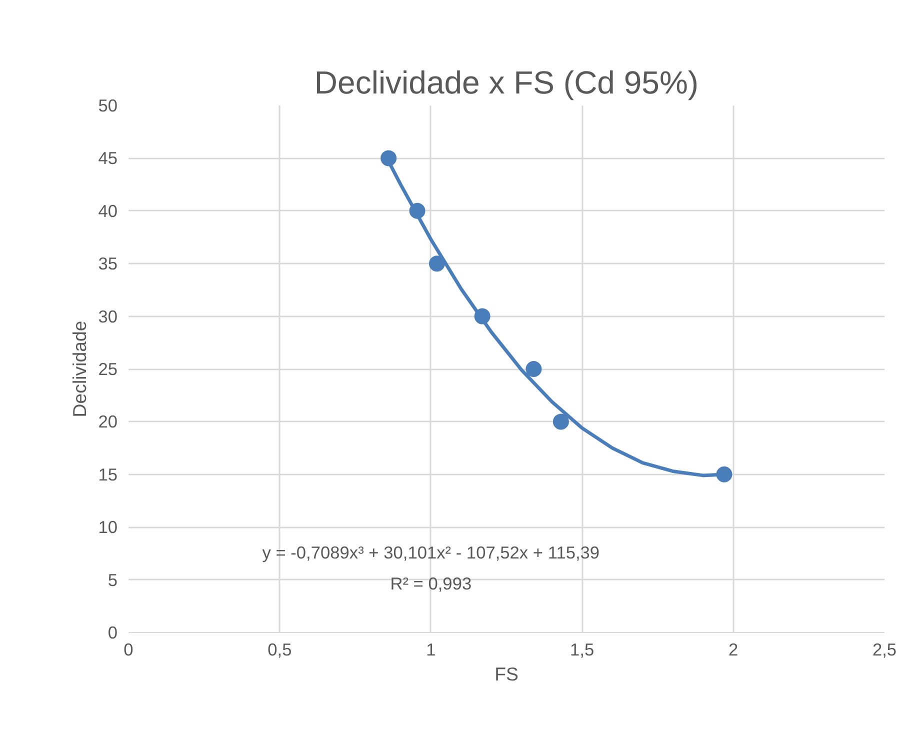 The height and width of the screenshot is (745, 918). What do you see at coordinates (506, 674) in the screenshot?
I see `x-axis-title: FS` at bounding box center [506, 674].